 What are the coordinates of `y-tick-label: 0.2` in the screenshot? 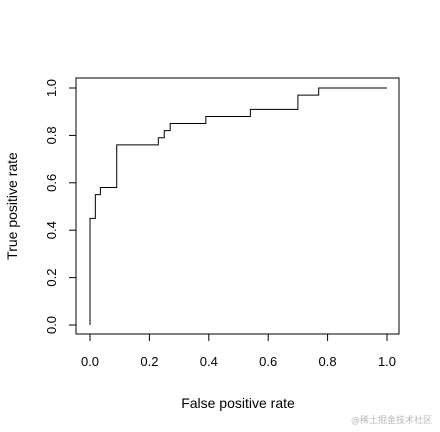 It's located at (51, 278).